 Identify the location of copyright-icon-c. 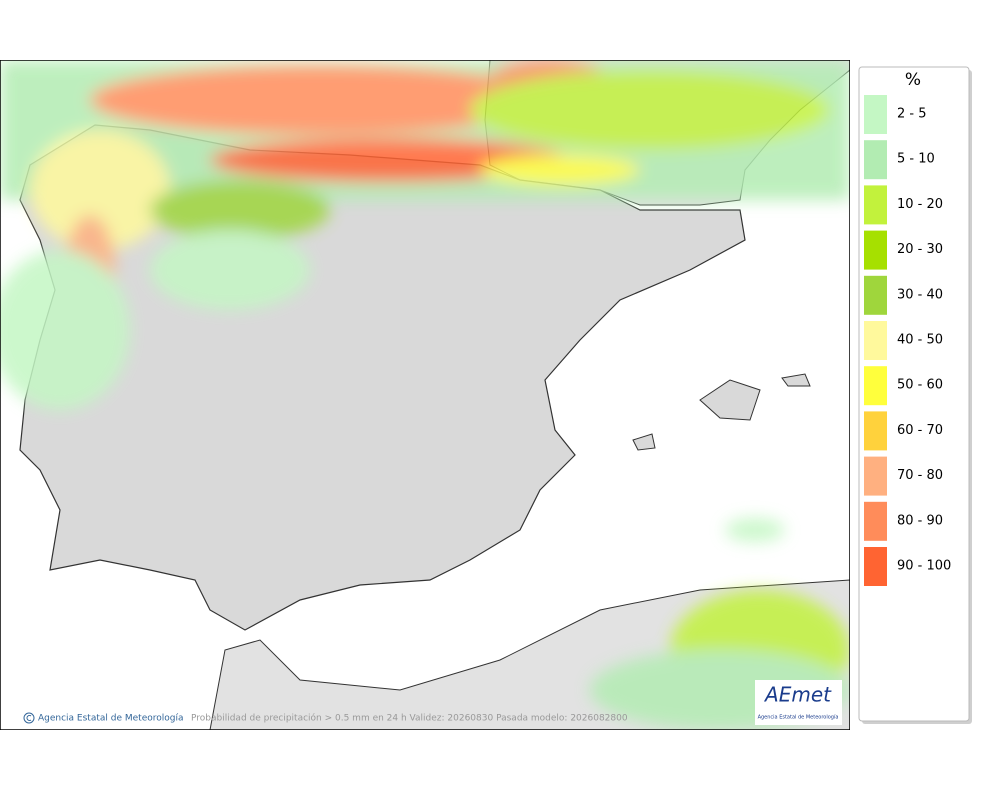
(29, 718).